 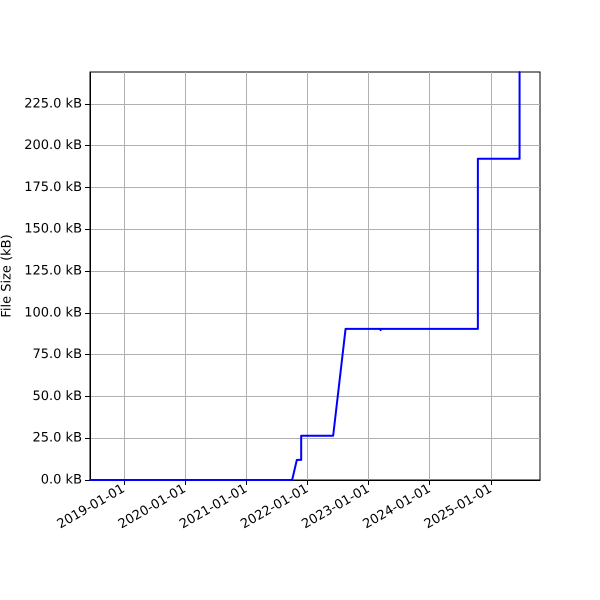 What do you see at coordinates (53, 229) in the screenshot?
I see `y-tick-label: 150.0 kB` at bounding box center [53, 229].